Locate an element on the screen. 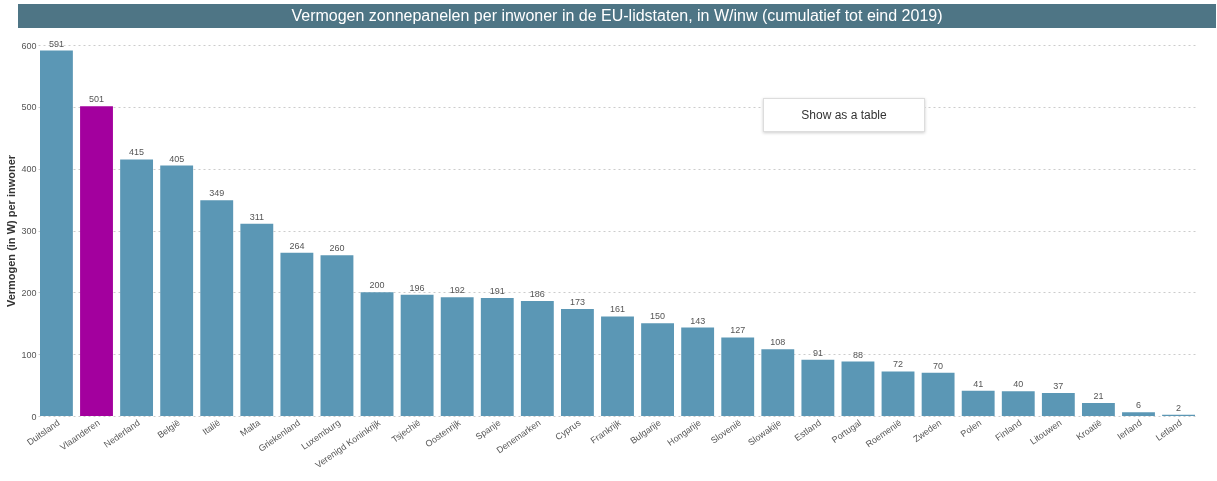 The image size is (1217, 481). data-label: 2 is located at coordinates (1179, 407).